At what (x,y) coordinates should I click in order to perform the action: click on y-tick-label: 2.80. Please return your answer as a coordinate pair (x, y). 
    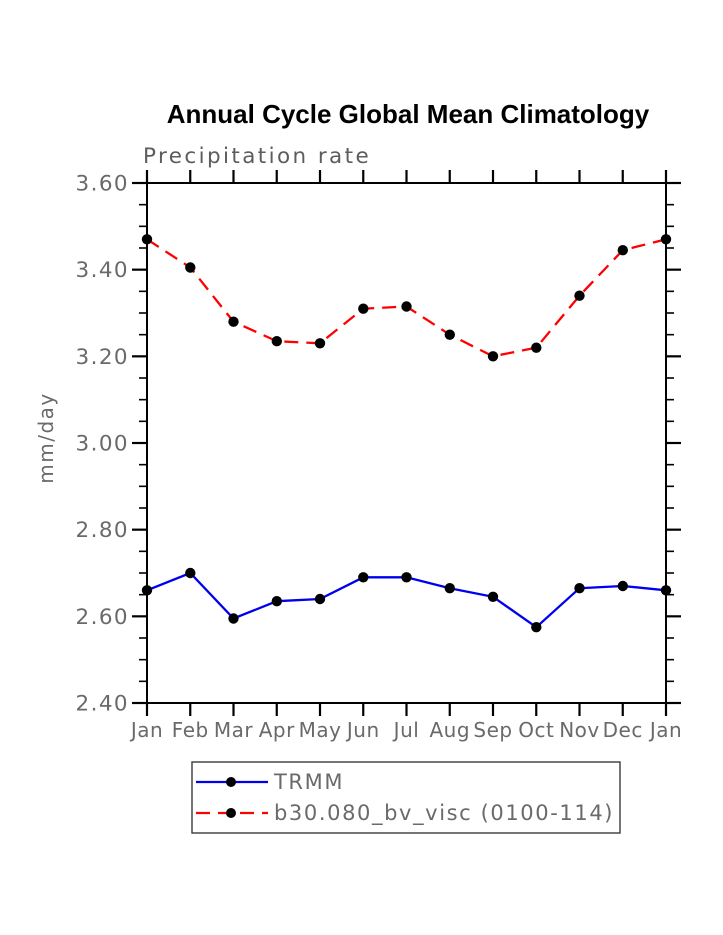
    Looking at the image, I should click on (102, 530).